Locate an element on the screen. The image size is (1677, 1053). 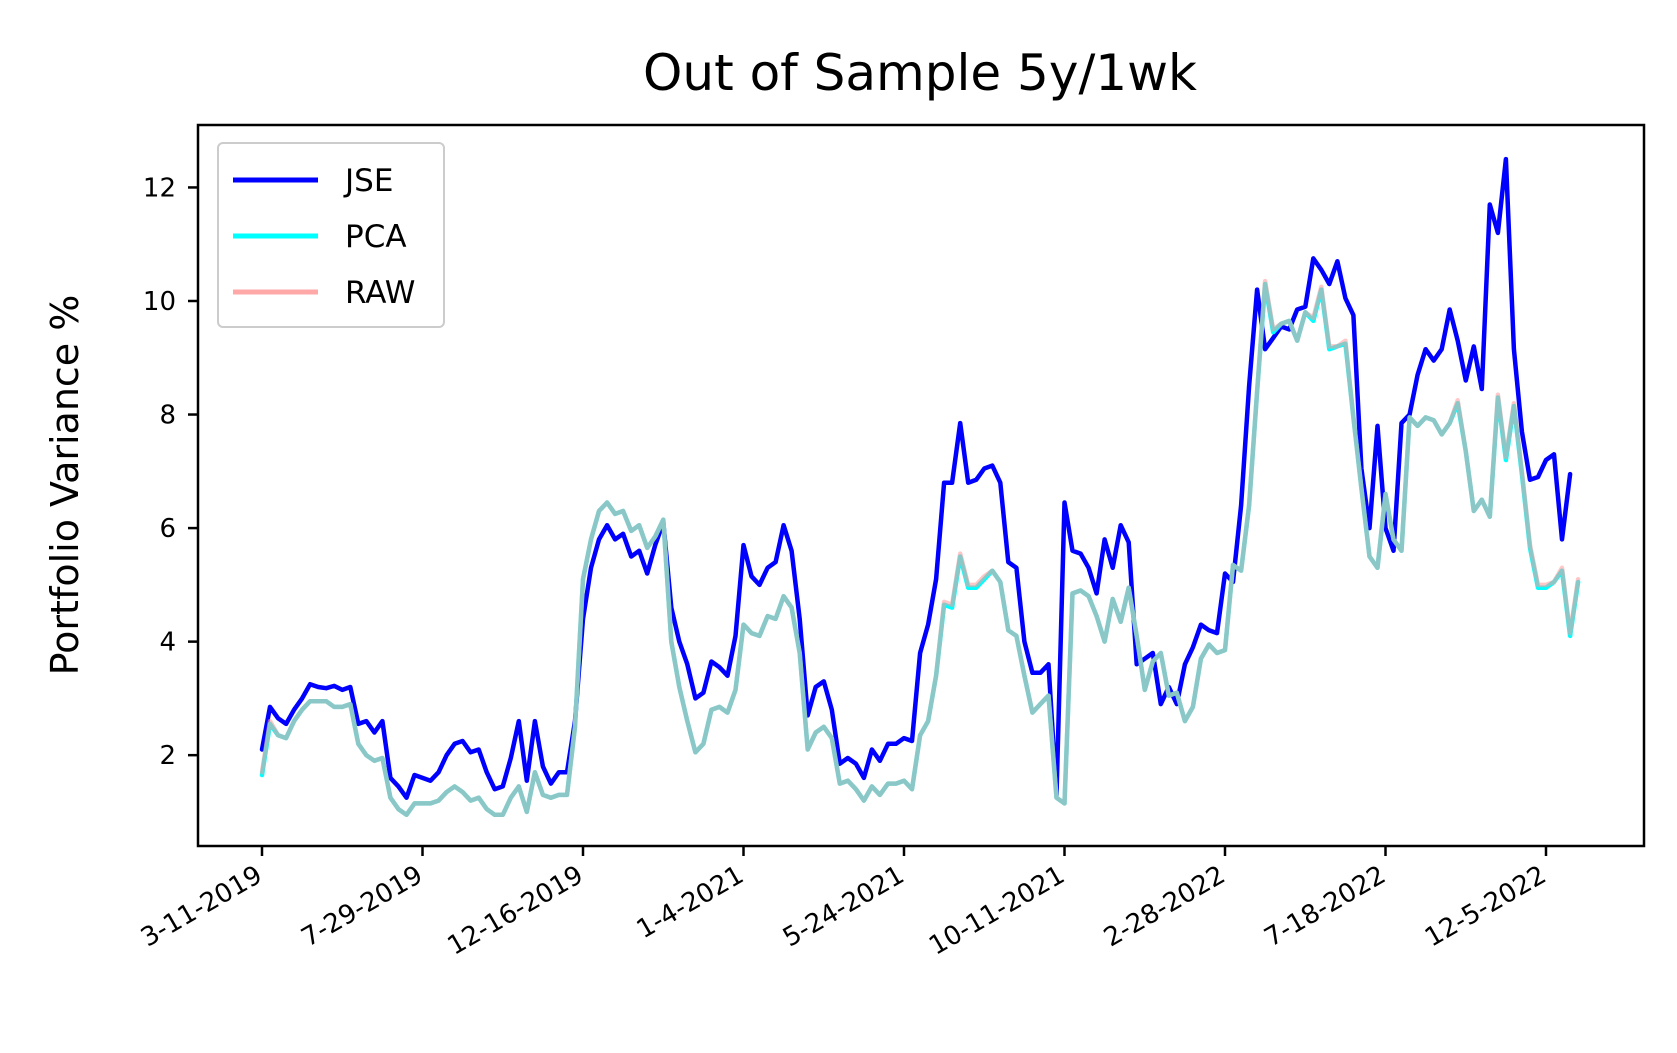
y-tick-label: 8 is located at coordinates (167, 416).